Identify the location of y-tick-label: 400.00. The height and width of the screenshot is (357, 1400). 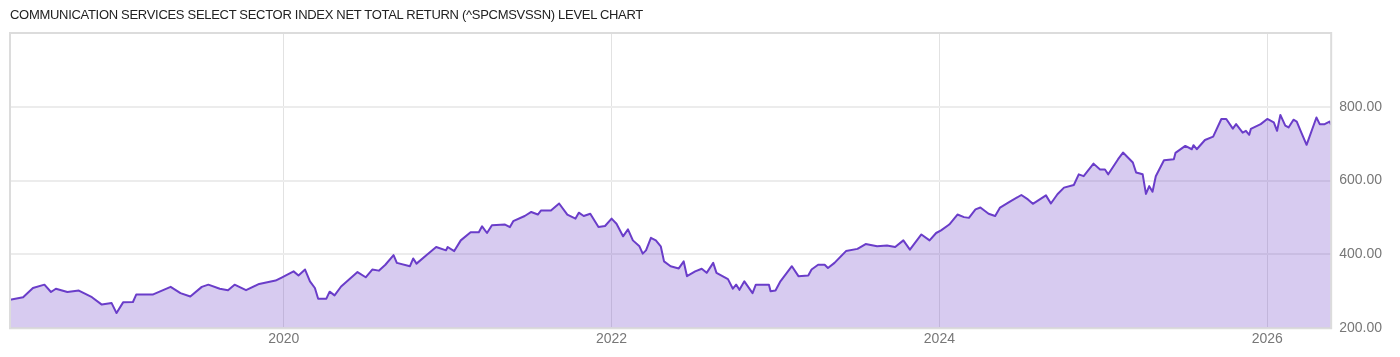
(1361, 253).